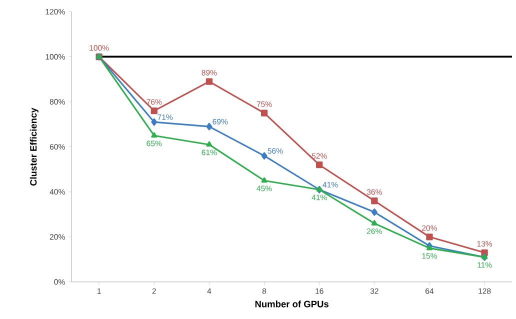  Describe the element at coordinates (34, 147) in the screenshot. I see `y-axis-title: Cluster Efficiency` at that location.